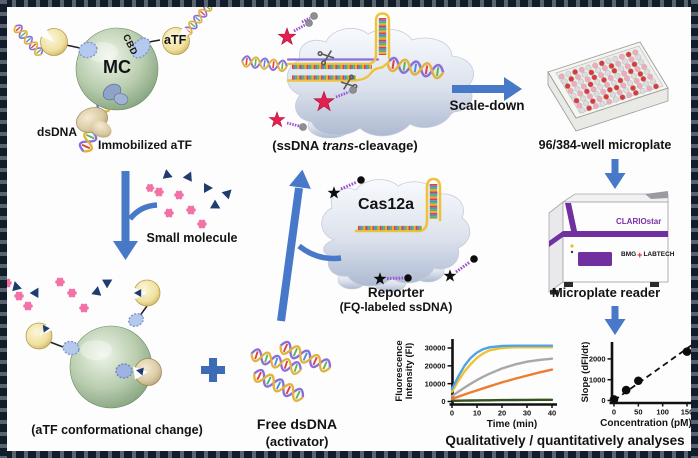 This screenshot has height=458, width=698. I want to click on svg-text: 40, so click(552, 413).